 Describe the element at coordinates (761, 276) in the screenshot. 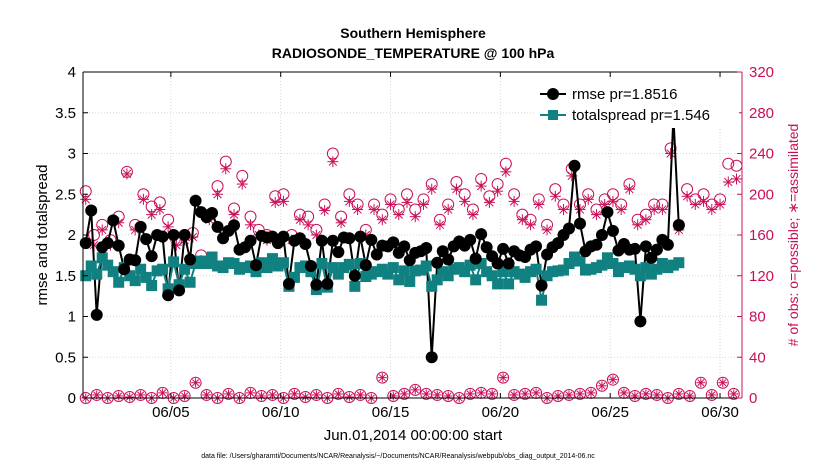

I see `y-right-tick-label: 120` at that location.